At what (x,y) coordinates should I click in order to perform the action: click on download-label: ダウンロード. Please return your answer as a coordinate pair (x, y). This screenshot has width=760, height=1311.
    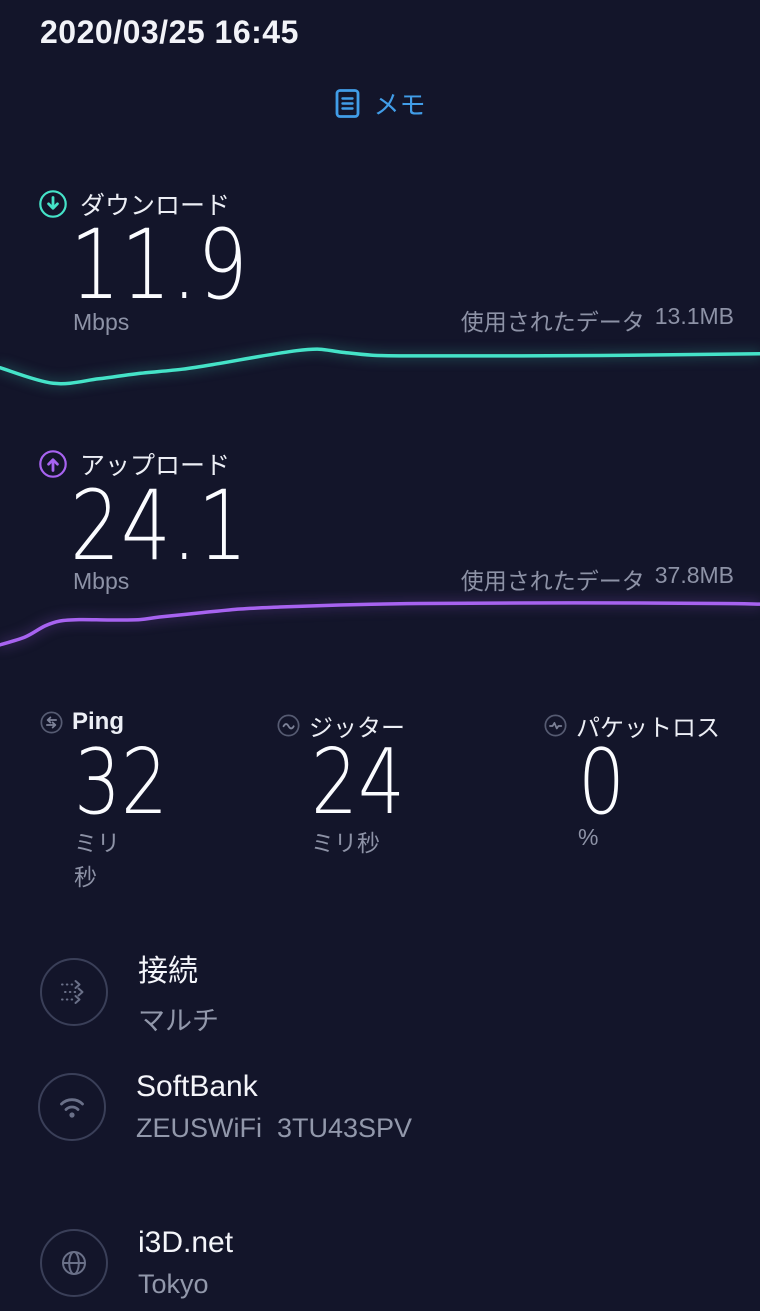
    Looking at the image, I should click on (155, 206).